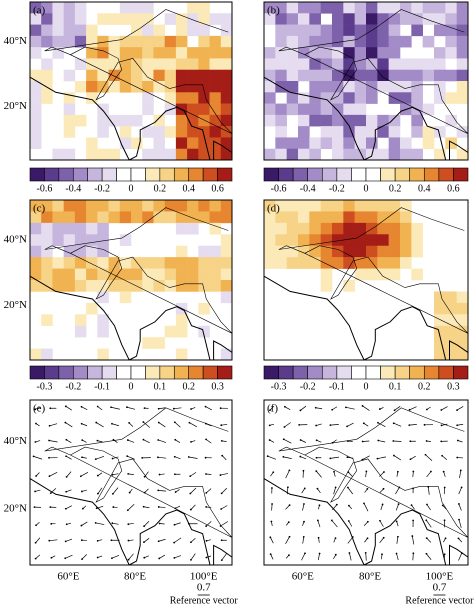 The width and height of the screenshot is (474, 611). What do you see at coordinates (439, 600) in the screenshot?
I see `reference-label: Reference vector` at bounding box center [439, 600].